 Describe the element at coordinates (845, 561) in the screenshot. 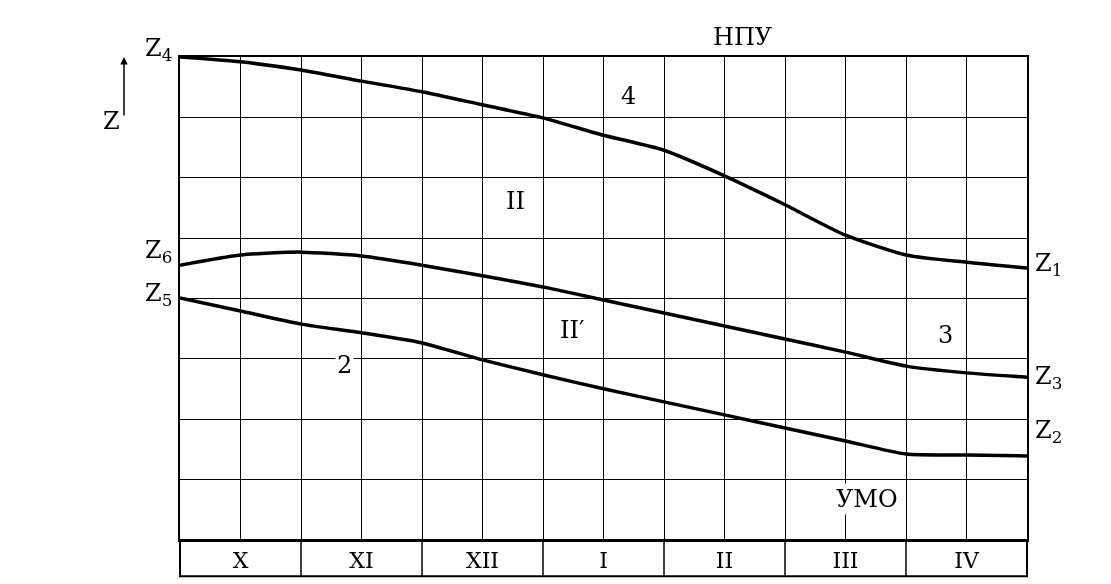

I see `x-tick-label: III` at that location.